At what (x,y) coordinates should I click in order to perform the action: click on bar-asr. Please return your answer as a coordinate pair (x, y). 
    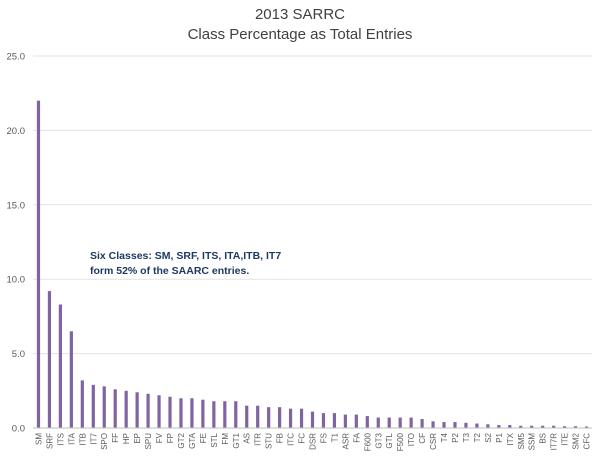
    Looking at the image, I should click on (345, 421).